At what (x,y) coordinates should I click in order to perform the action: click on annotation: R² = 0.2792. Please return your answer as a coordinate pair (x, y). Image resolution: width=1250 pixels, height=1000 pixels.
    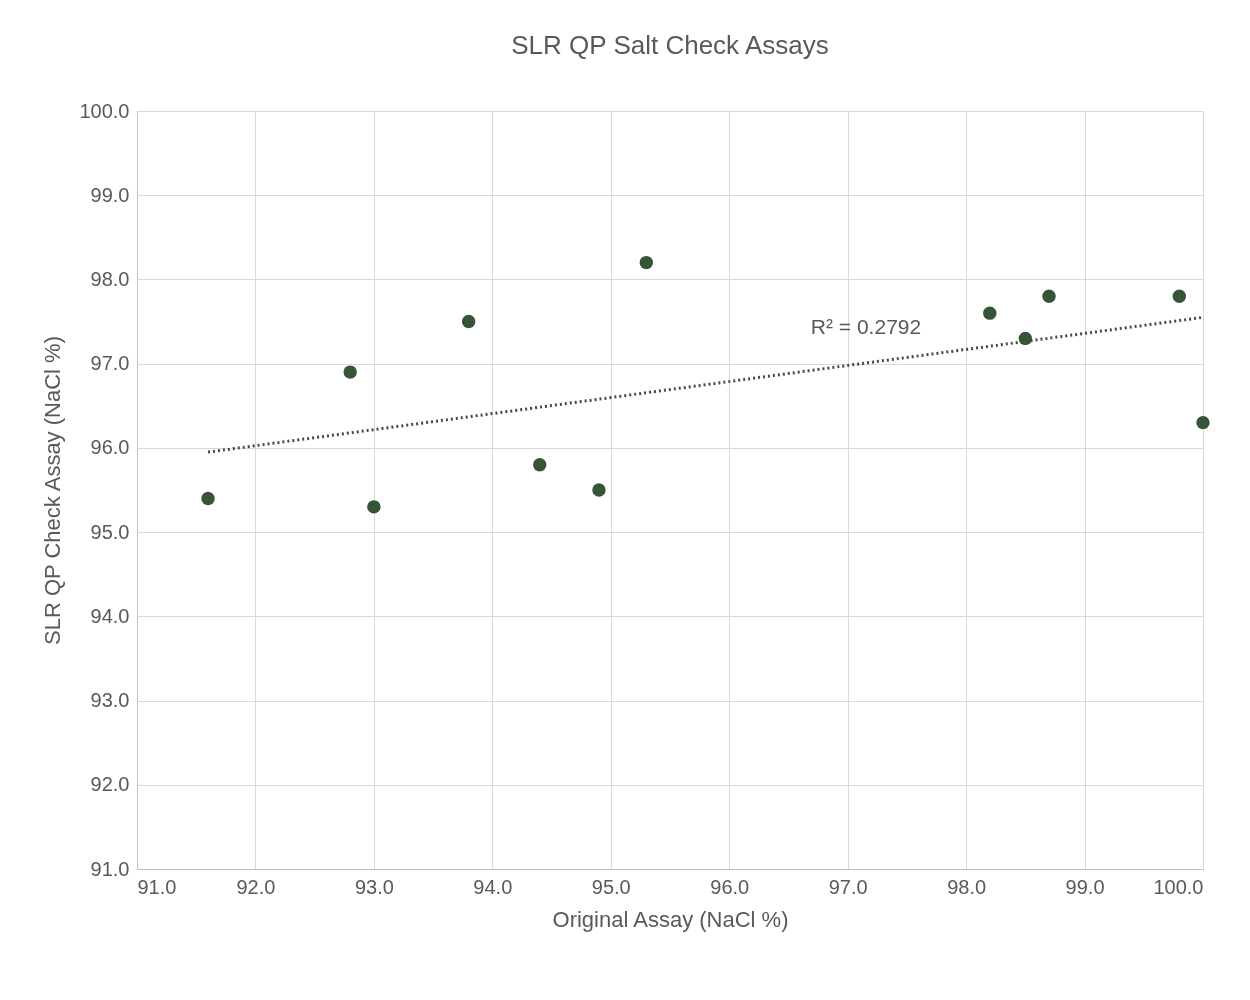
    Looking at the image, I should click on (866, 326).